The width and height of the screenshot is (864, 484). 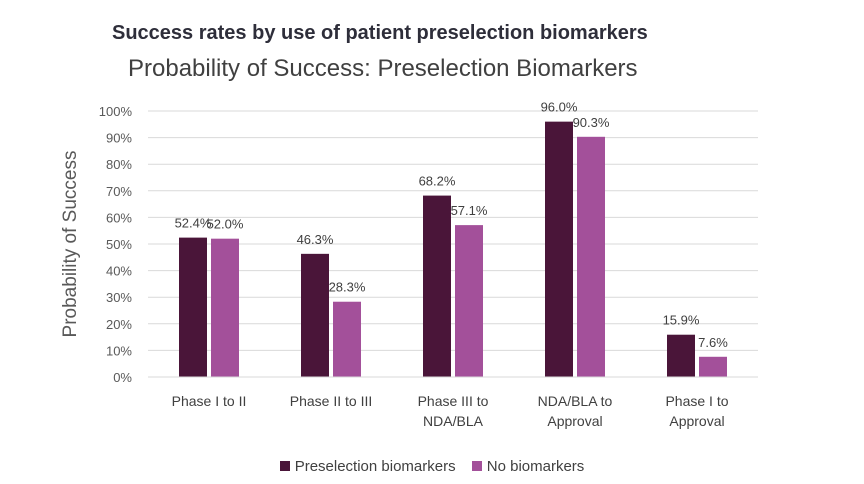 What do you see at coordinates (119, 271) in the screenshot?
I see `y-tick-label: 40%` at bounding box center [119, 271].